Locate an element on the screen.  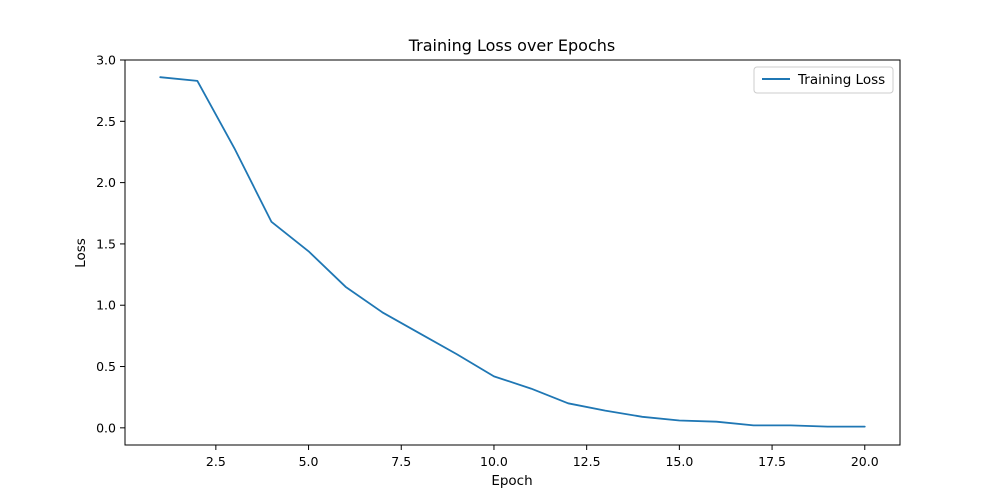
y-tick-label: 1.5 is located at coordinates (106, 243).